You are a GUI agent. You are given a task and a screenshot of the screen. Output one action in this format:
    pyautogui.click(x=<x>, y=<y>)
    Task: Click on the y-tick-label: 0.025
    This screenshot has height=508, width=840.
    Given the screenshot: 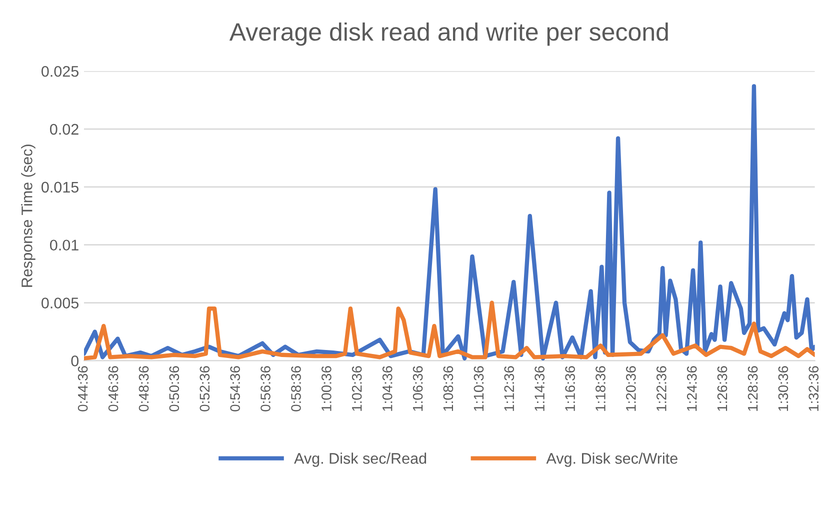 What is the action you would take?
    pyautogui.click(x=60, y=71)
    